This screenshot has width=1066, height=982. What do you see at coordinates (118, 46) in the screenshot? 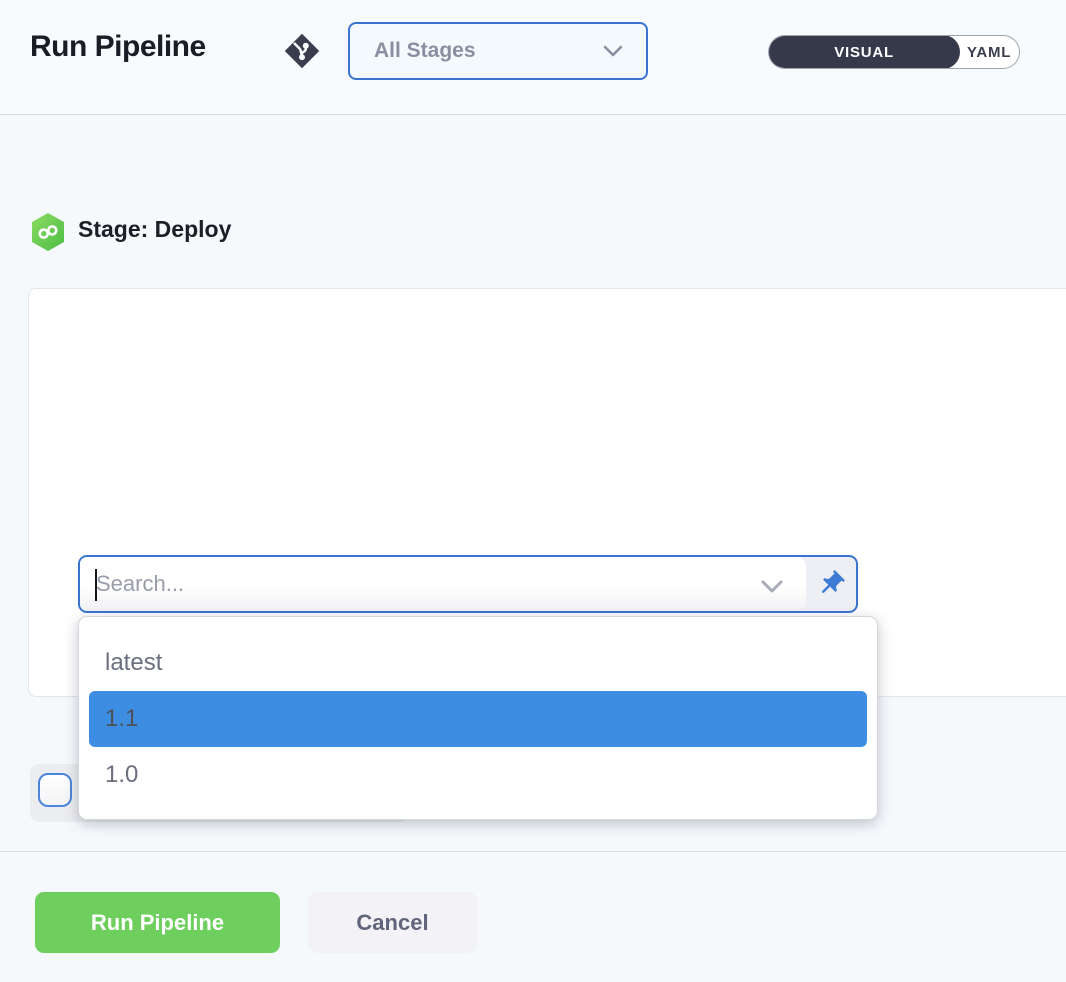
I see `page-title: Run Pipeline` at bounding box center [118, 46].